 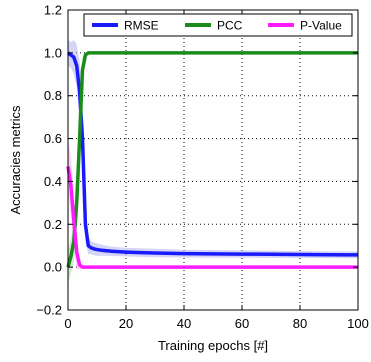 I want to click on y-tick-label: 0.6, so click(x=53, y=138).